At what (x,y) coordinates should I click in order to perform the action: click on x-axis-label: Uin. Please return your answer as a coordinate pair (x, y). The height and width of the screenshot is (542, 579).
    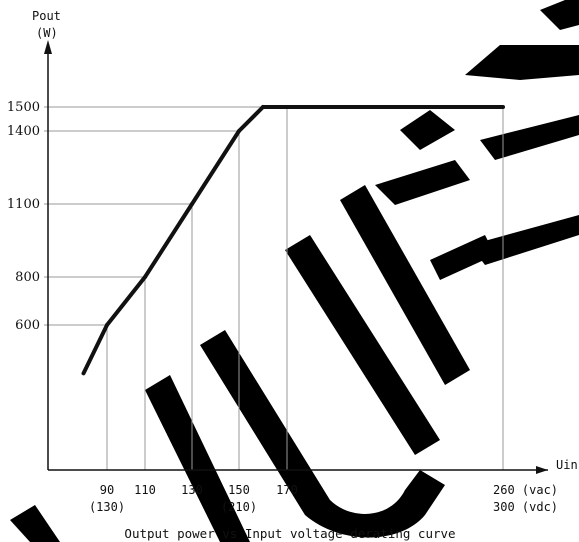
    Looking at the image, I should click on (567, 465).